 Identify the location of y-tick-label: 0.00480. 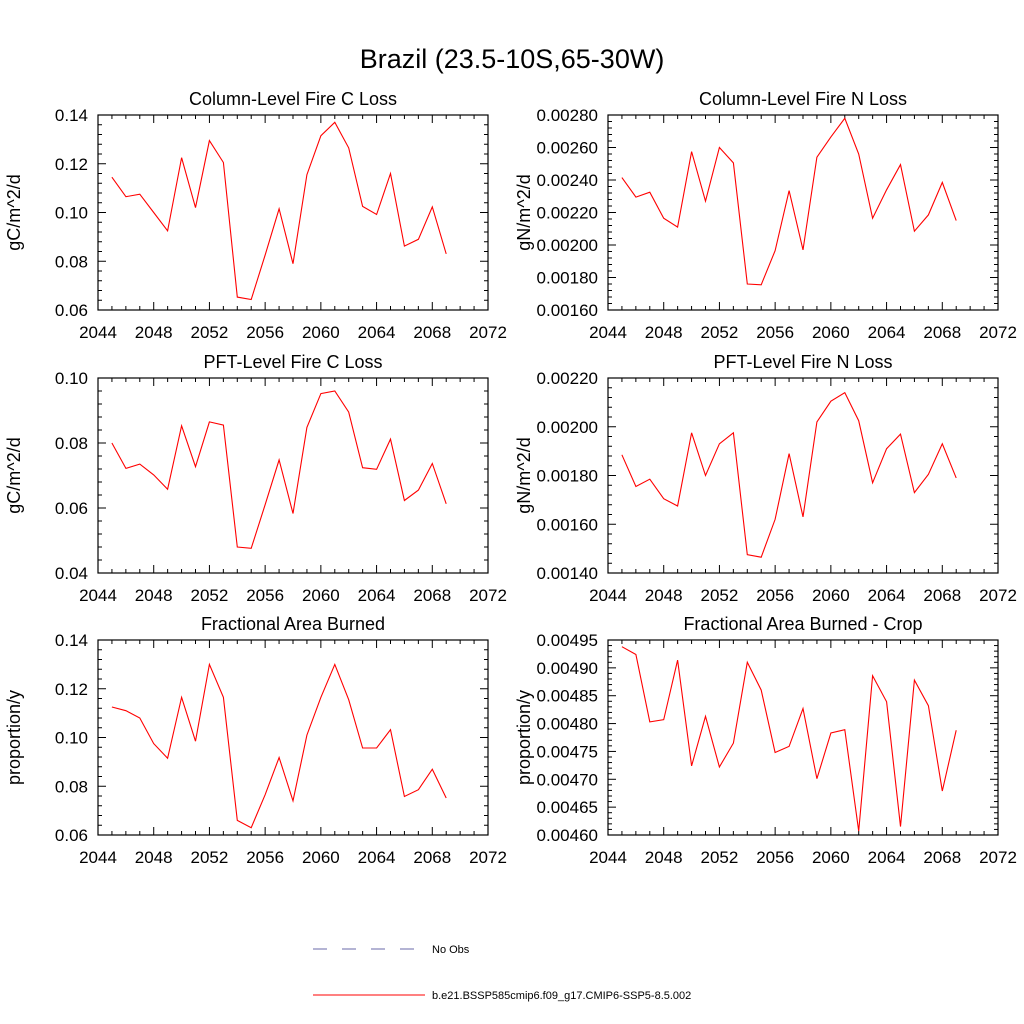
(567, 724).